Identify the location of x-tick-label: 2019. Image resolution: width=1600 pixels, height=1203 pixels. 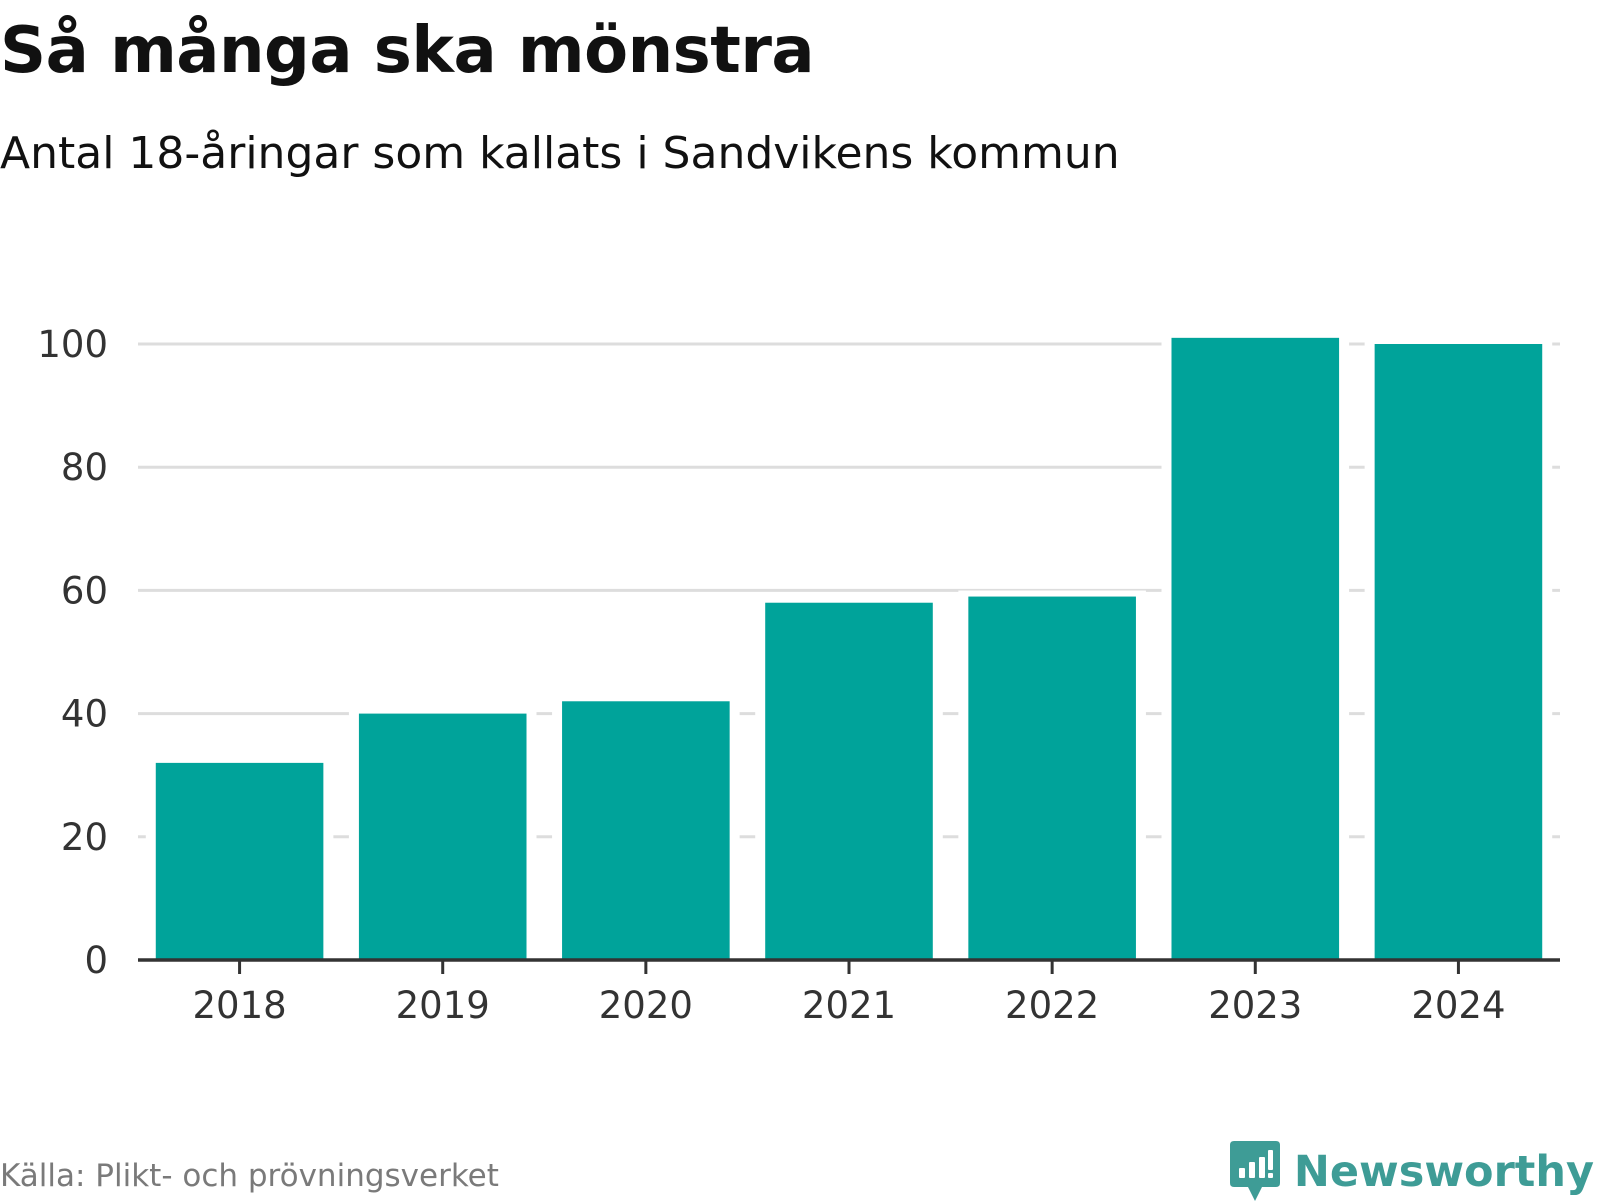
(443, 1005).